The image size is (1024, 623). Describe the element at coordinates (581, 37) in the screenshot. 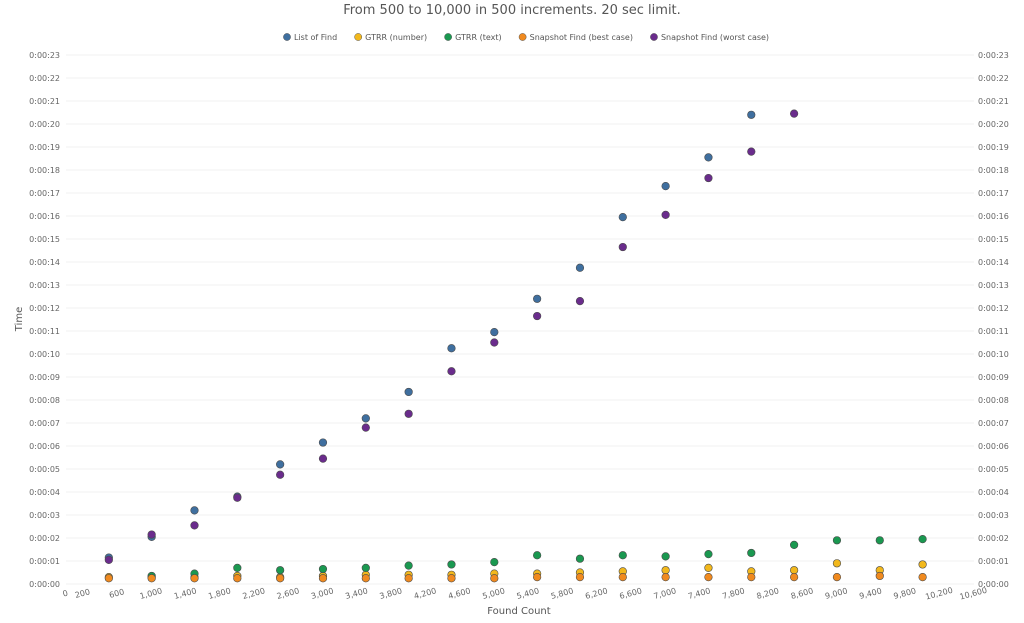

I see `legend-label: Snapshot Find (best case)` at that location.